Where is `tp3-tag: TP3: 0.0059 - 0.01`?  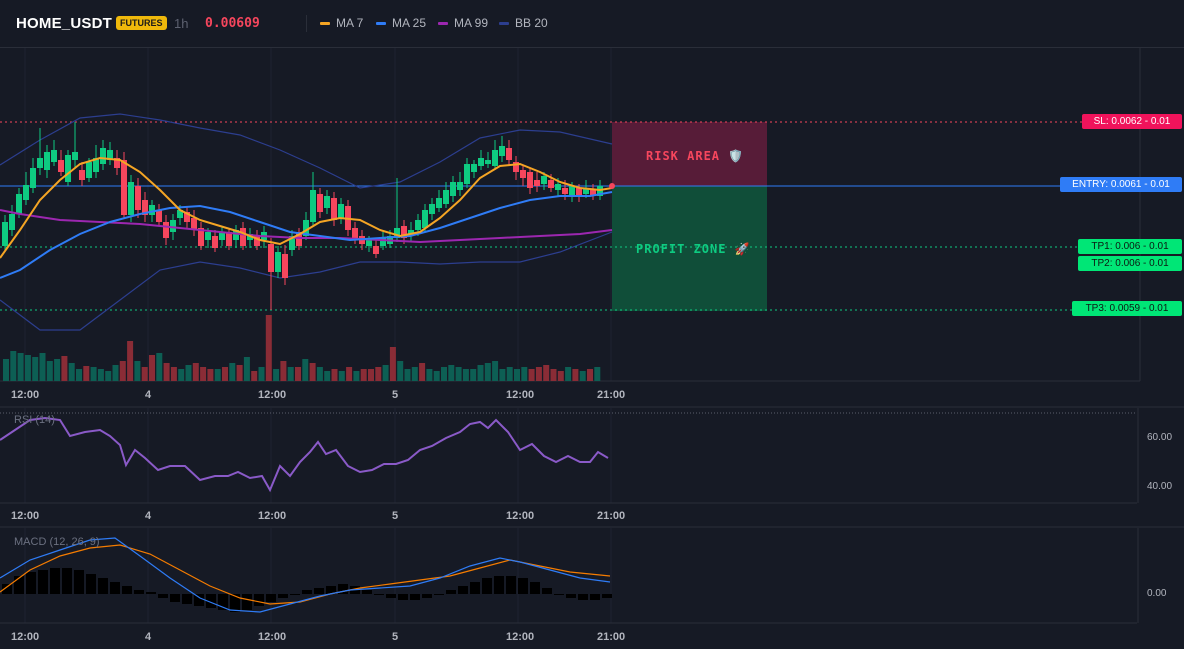
tp3-tag: TP3: 0.0059 - 0.01 is located at coordinates (1127, 308).